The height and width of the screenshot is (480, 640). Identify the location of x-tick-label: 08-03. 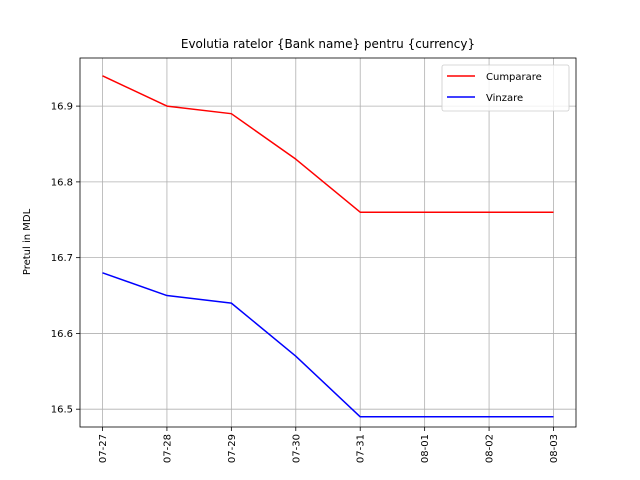
(554, 448).